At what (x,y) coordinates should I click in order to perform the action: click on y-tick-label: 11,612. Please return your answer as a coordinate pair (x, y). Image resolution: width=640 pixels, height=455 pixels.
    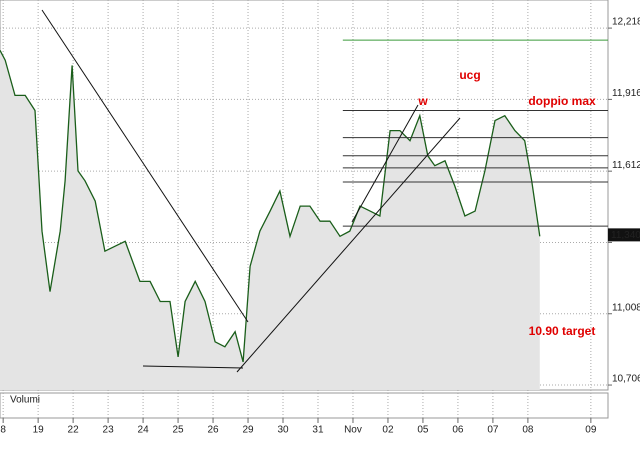
    Looking at the image, I should click on (626, 165).